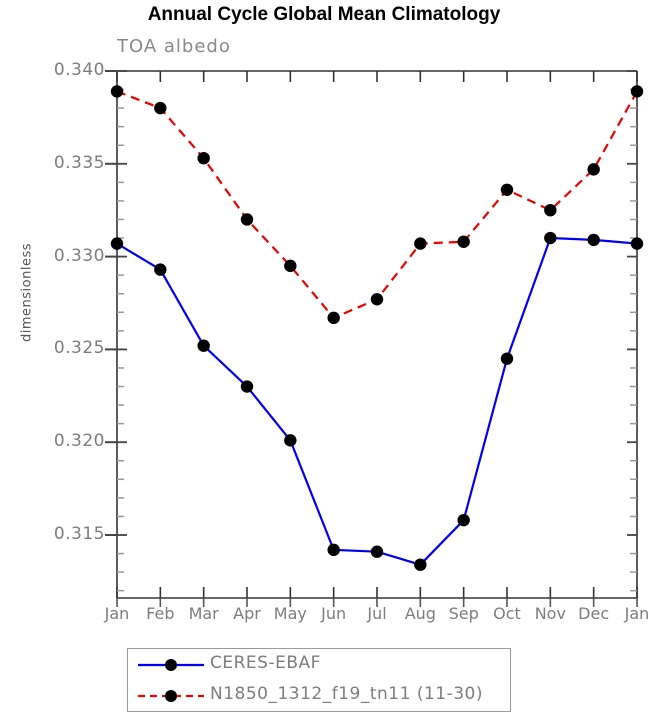 This screenshot has height=722, width=648. I want to click on legend-entry-1: N1850_1312_f19_tn11 (11-30), so click(319, 696).